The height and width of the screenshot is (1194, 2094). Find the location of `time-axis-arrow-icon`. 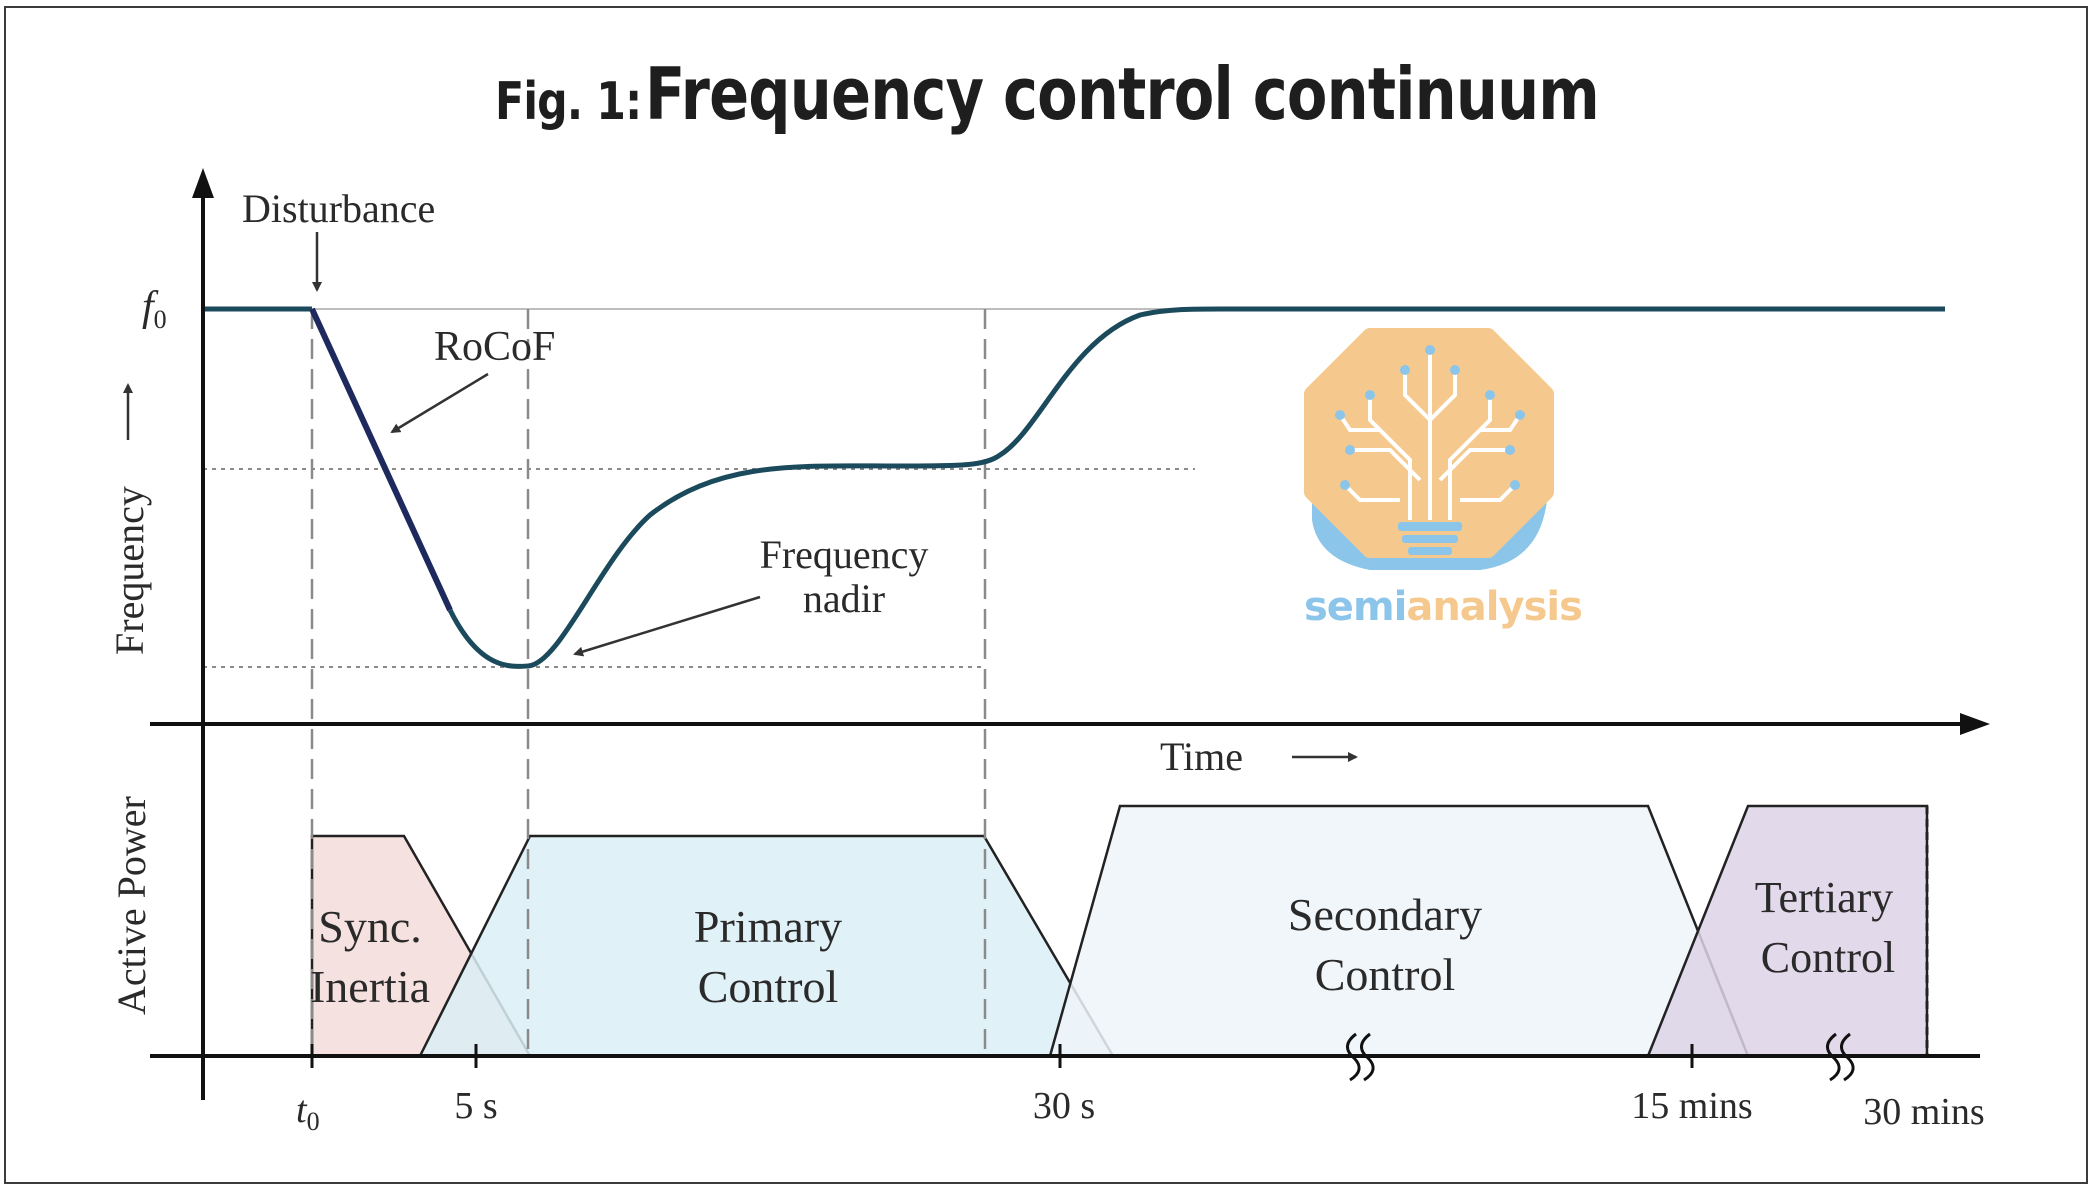

time-axis-arrow-icon is located at coordinates (1975, 724).